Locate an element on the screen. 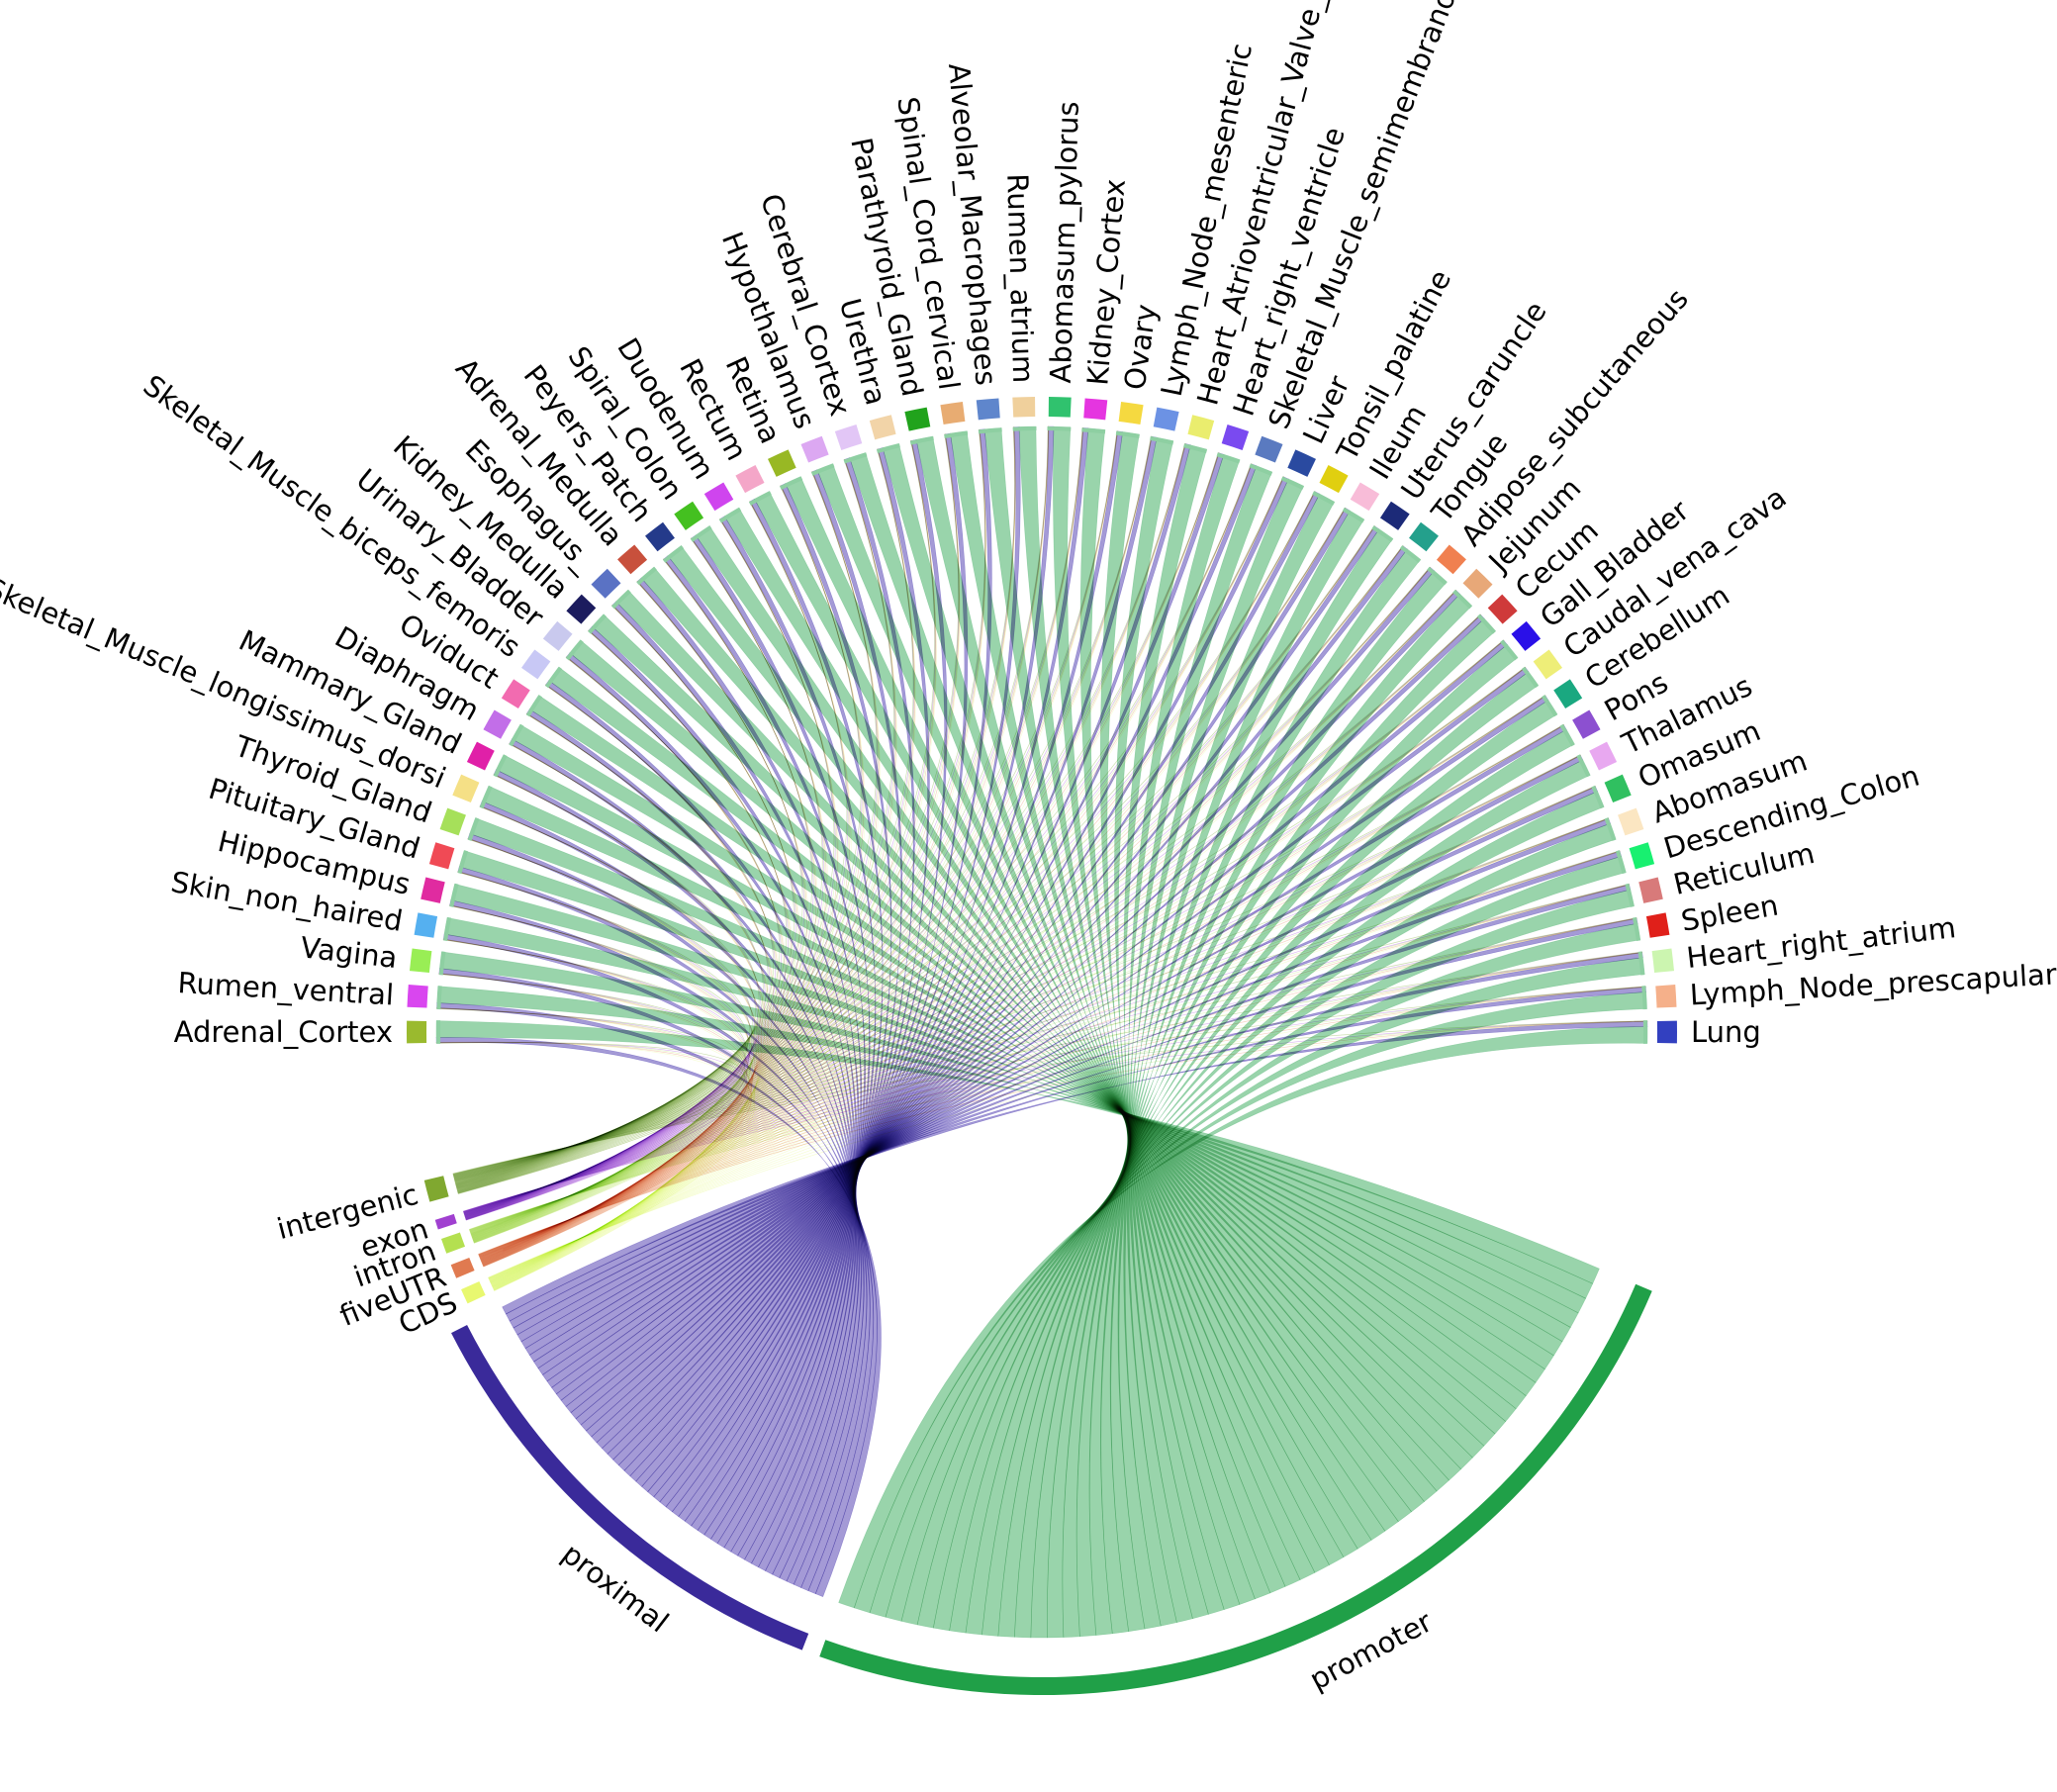 The width and height of the screenshot is (2057, 1792). ribbon-lung-exon is located at coordinates (1055, 1116).